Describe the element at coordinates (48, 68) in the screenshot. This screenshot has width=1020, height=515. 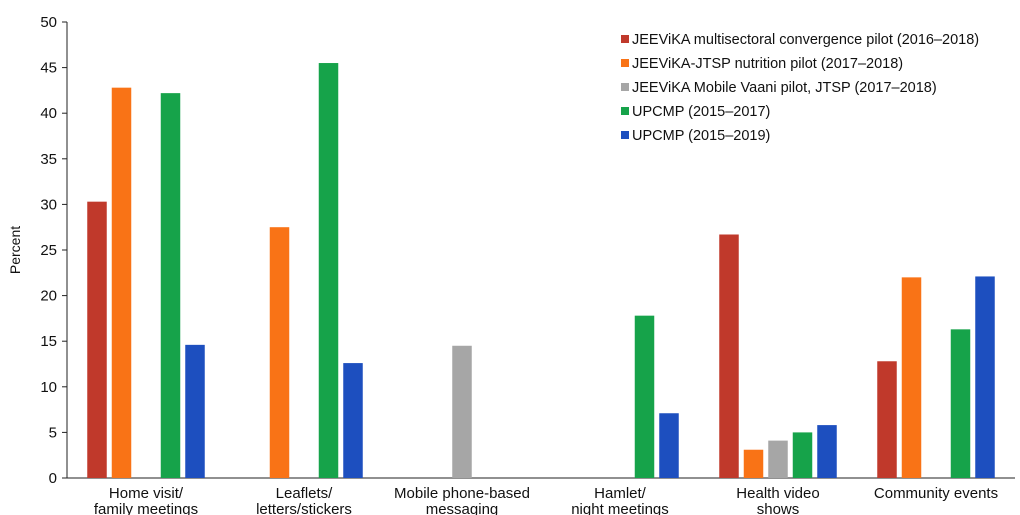
I see `y-tick-label: 45` at that location.